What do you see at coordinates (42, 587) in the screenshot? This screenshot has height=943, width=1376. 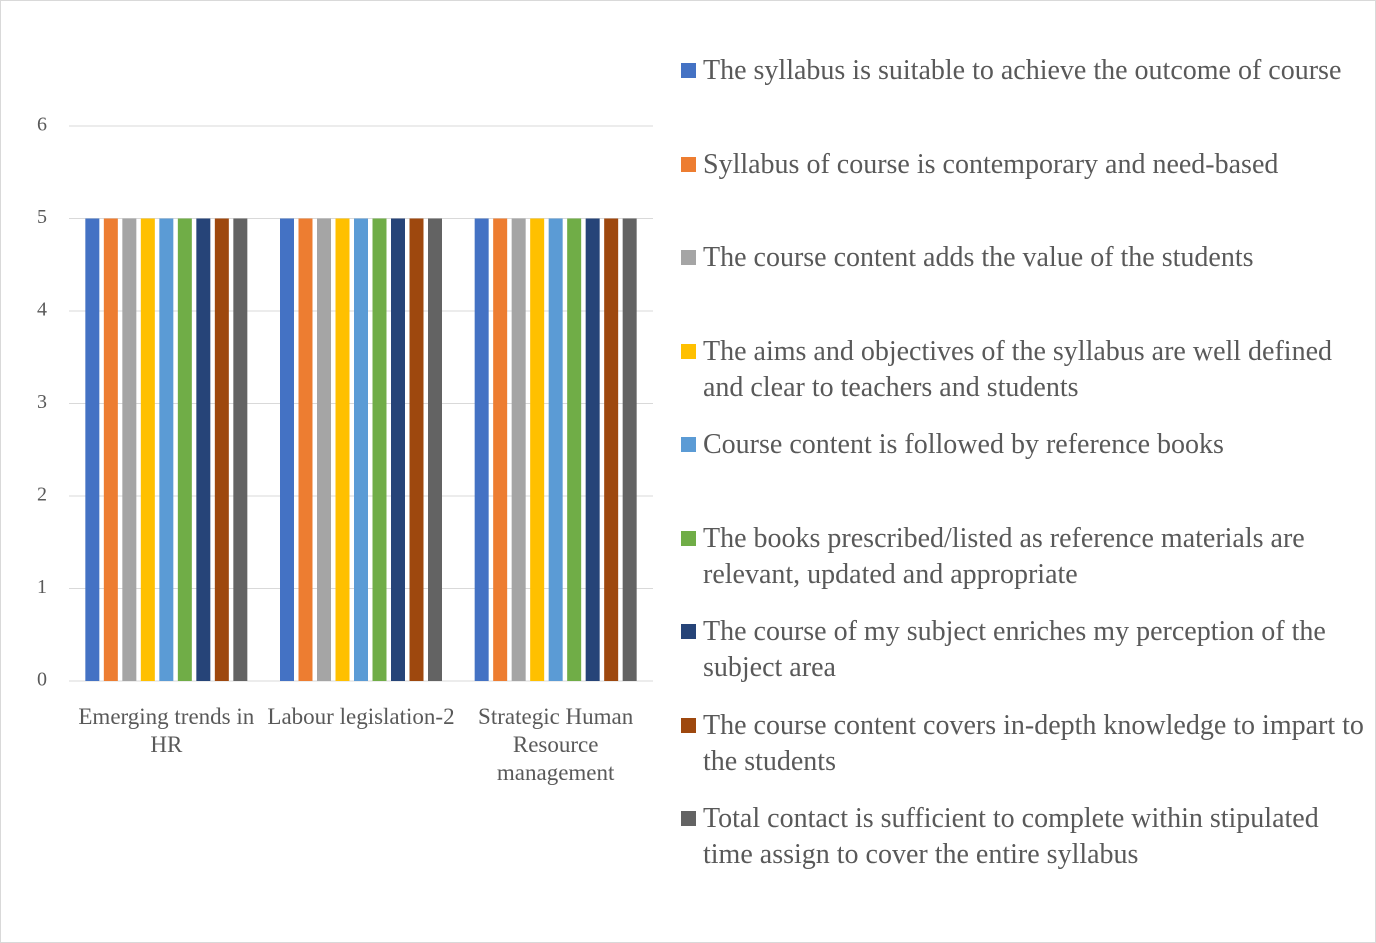 I see `y-tick-label: 1` at bounding box center [42, 587].